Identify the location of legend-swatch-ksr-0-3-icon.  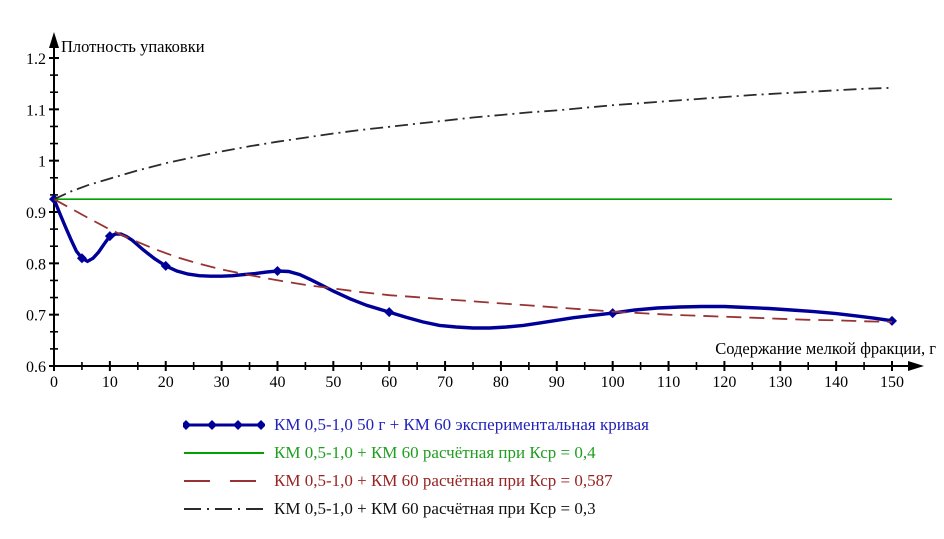
(224, 509).